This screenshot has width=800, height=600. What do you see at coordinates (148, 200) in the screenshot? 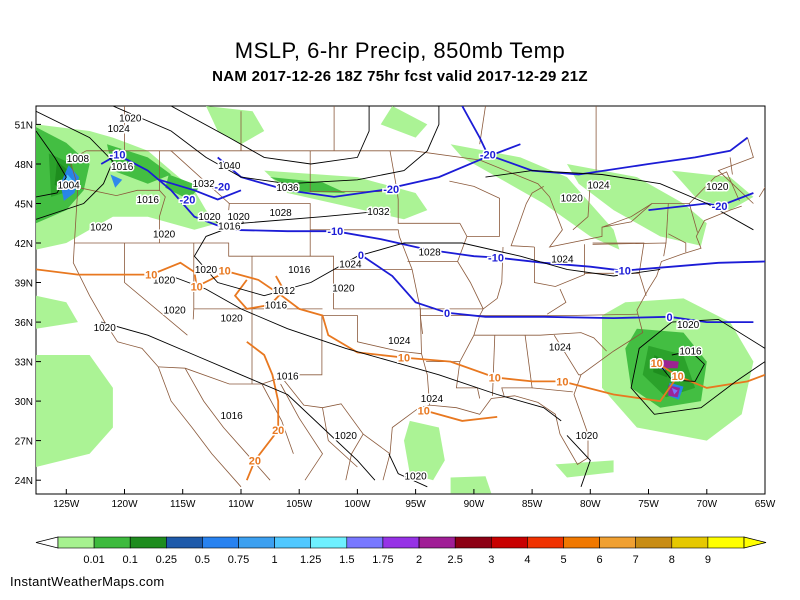
I see `isobar-label-5: 1016` at bounding box center [148, 200].